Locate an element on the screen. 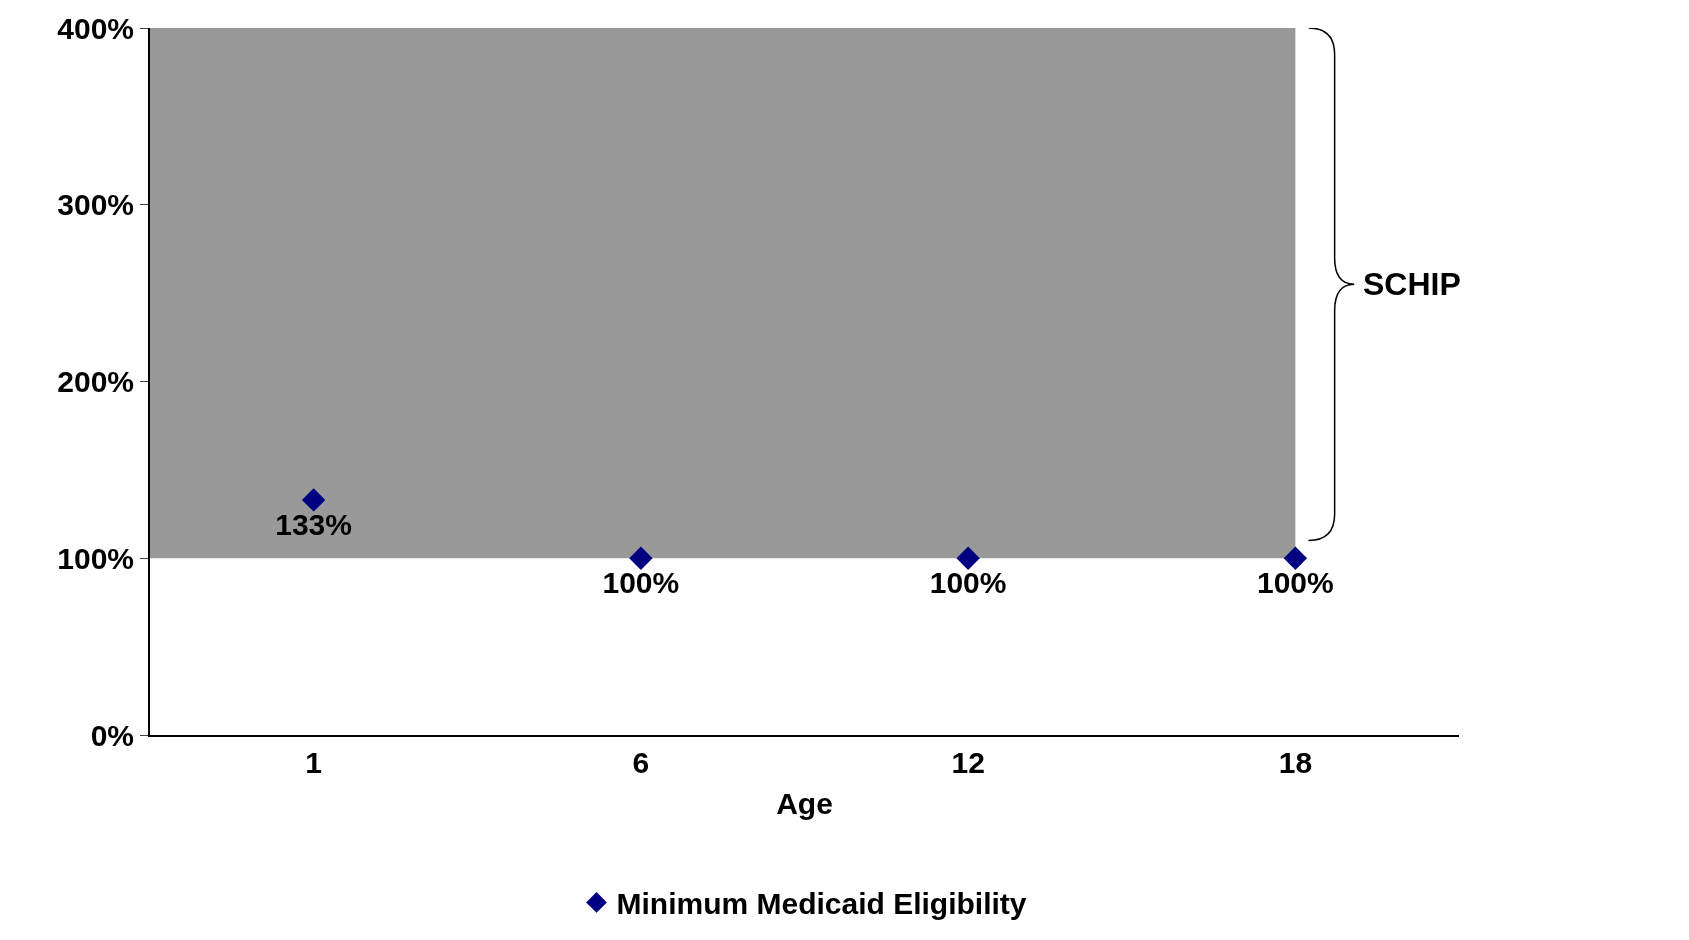 Image resolution: width=1689 pixels, height=940 pixels. legend-label: Minimum Medicaid Eligibility is located at coordinates (821, 904).